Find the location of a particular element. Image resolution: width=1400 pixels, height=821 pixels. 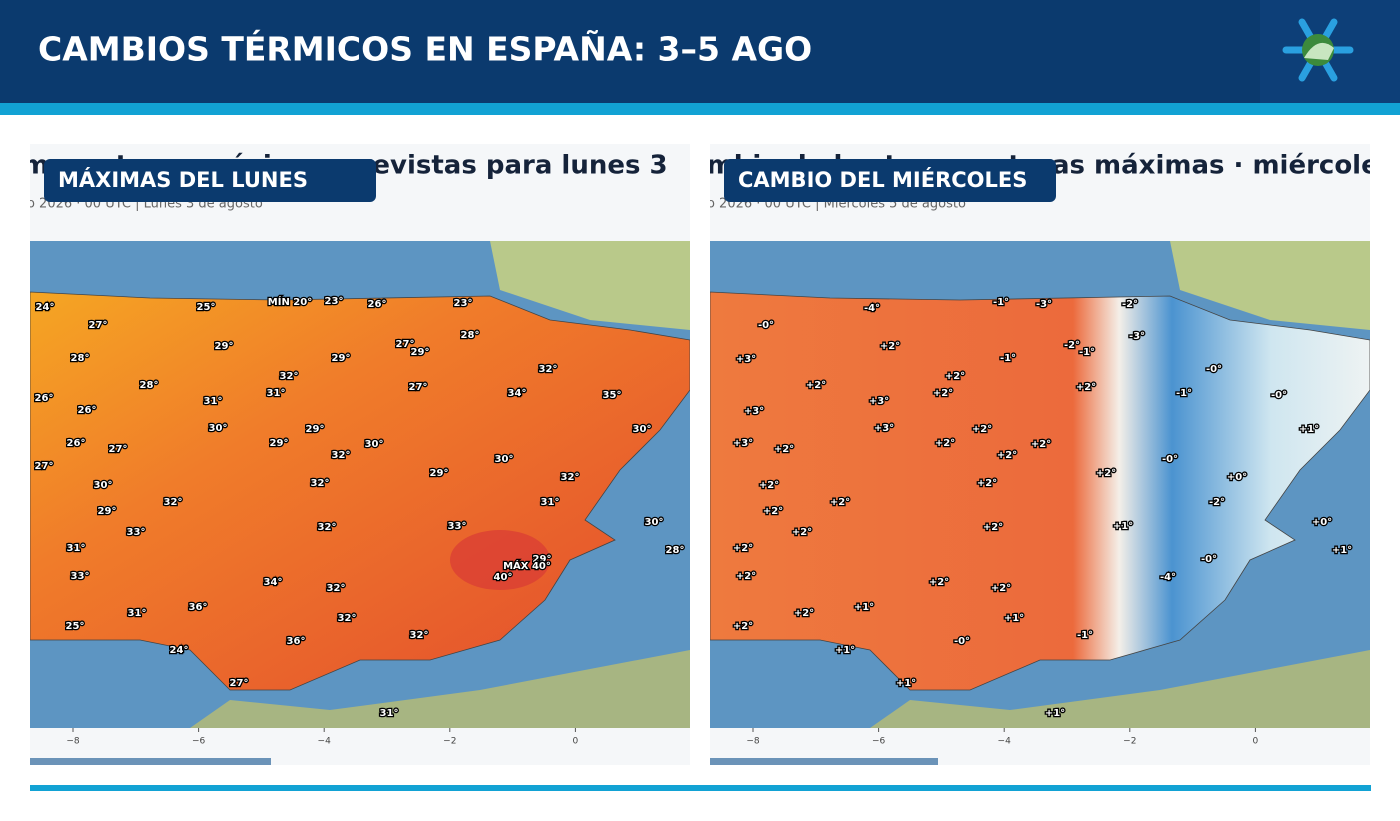

x-tick-label: −4 is located at coordinates (1005, 742).